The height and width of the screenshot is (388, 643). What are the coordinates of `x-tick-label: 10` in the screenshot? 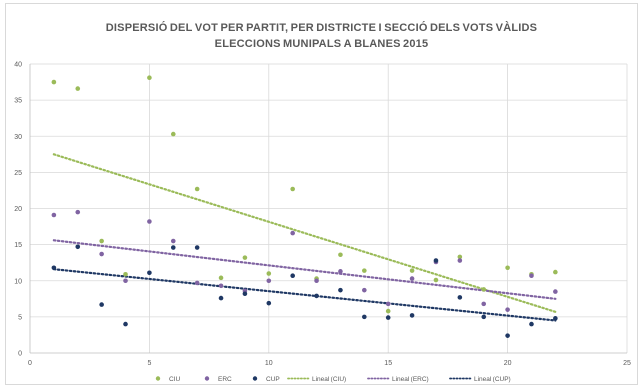 It's located at (269, 363).